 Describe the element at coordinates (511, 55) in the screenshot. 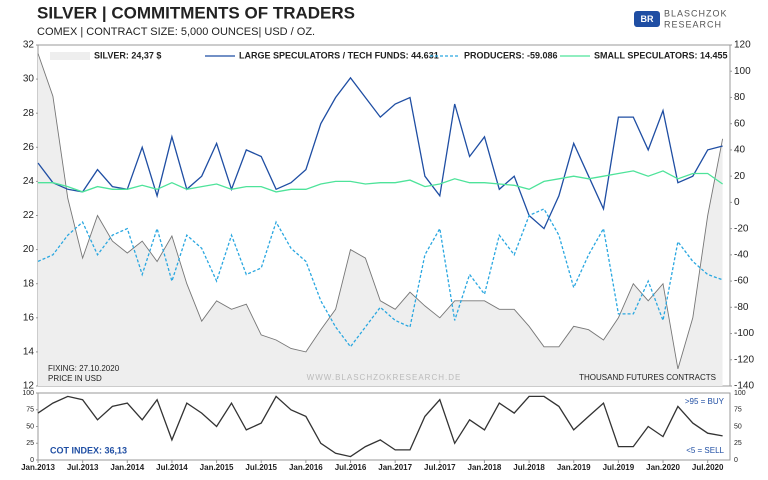

I see `legend-label: PRODUCERS: -59.086` at that location.